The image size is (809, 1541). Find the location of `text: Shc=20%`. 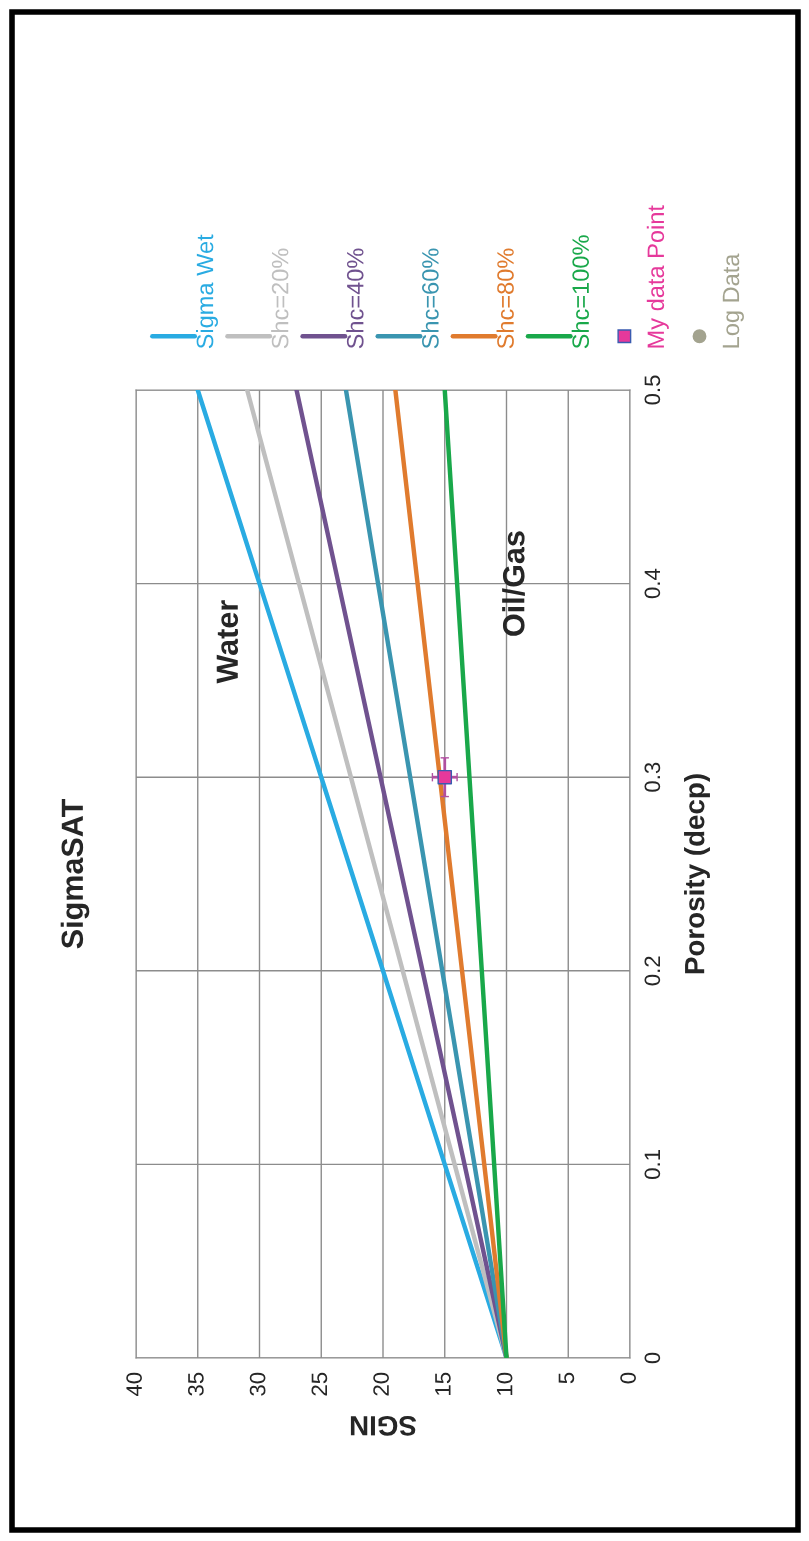

text: Shc=20% is located at coordinates (280, 298).